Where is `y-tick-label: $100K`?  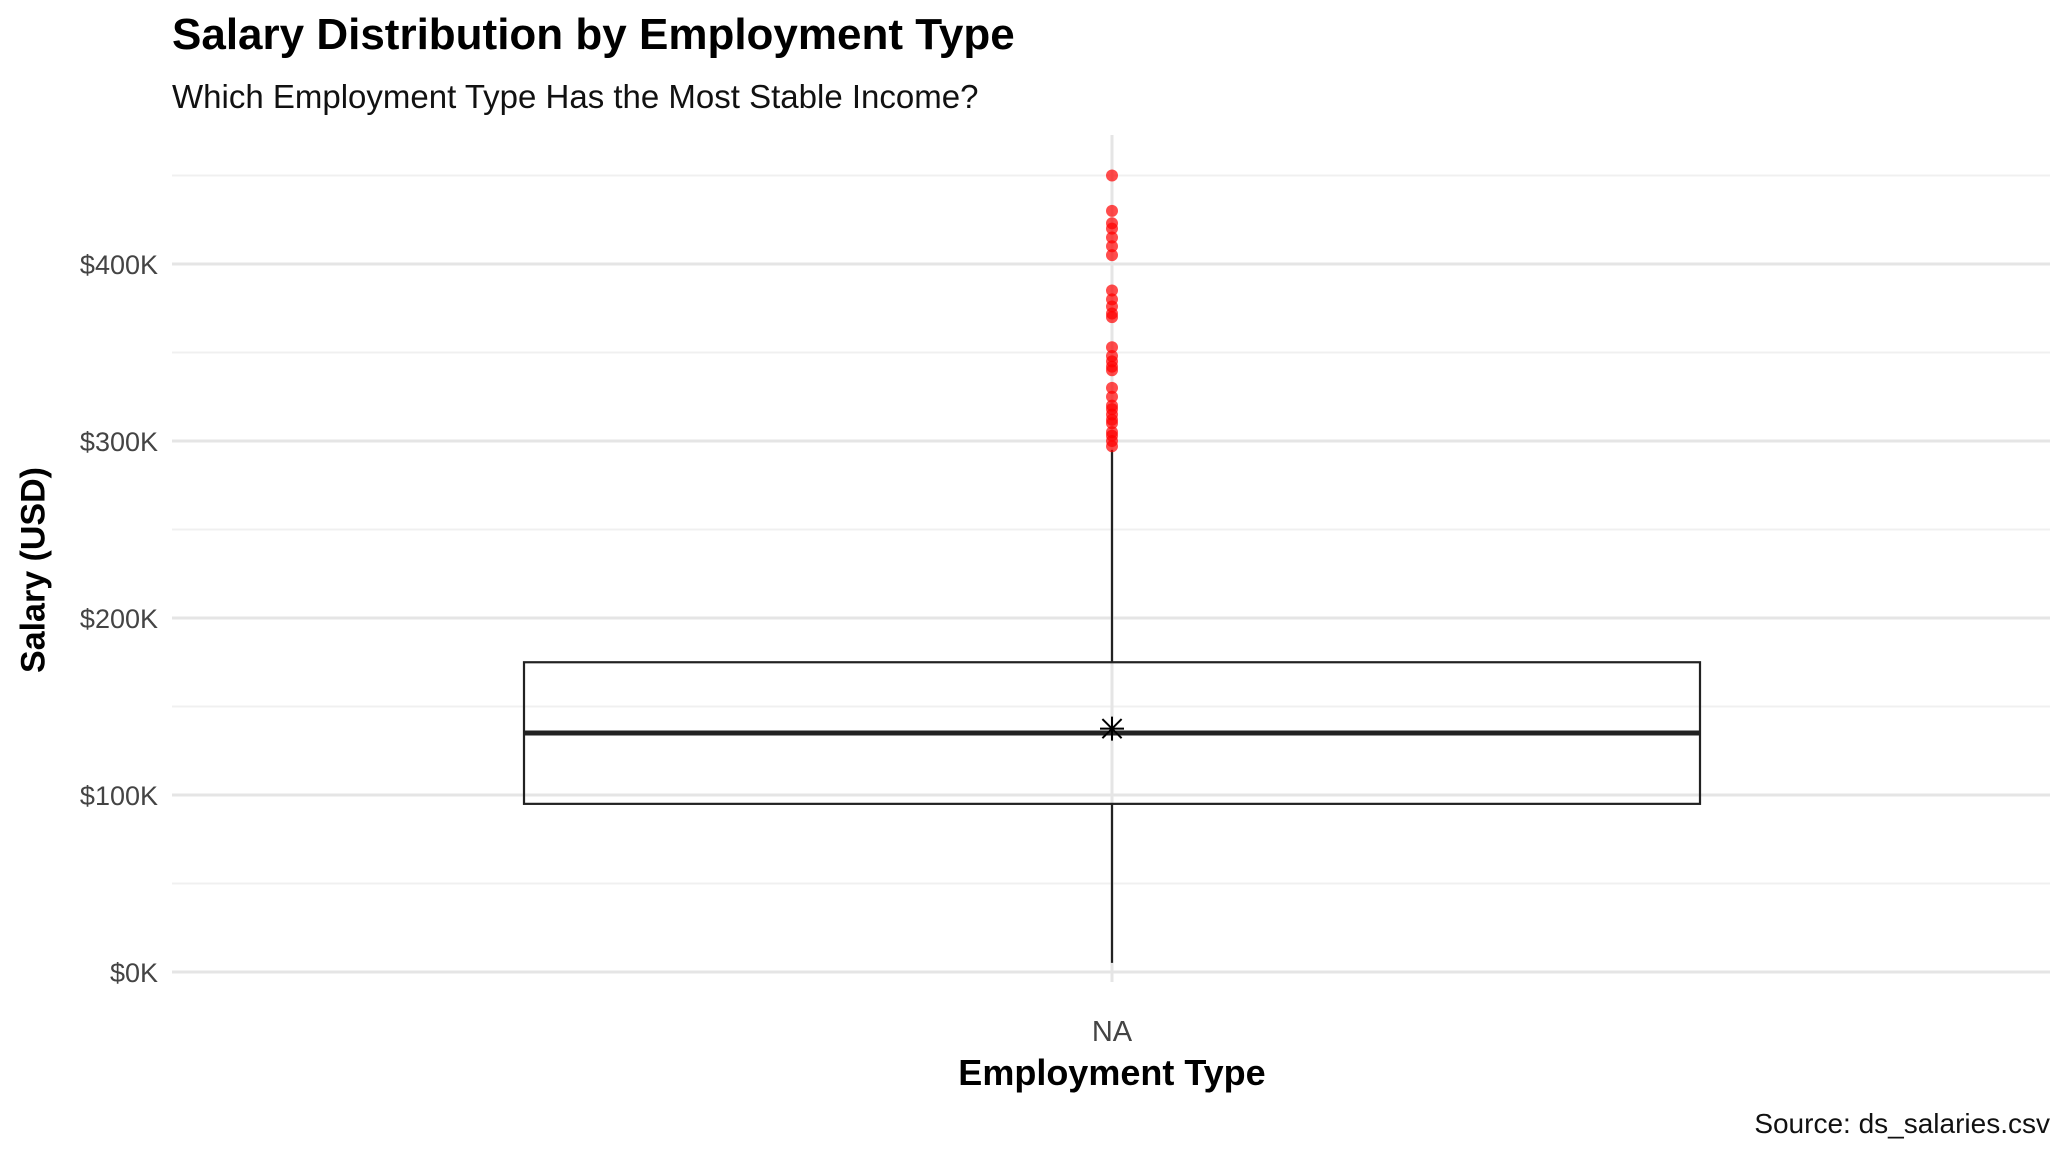 y-tick-label: $100K is located at coordinates (119, 796).